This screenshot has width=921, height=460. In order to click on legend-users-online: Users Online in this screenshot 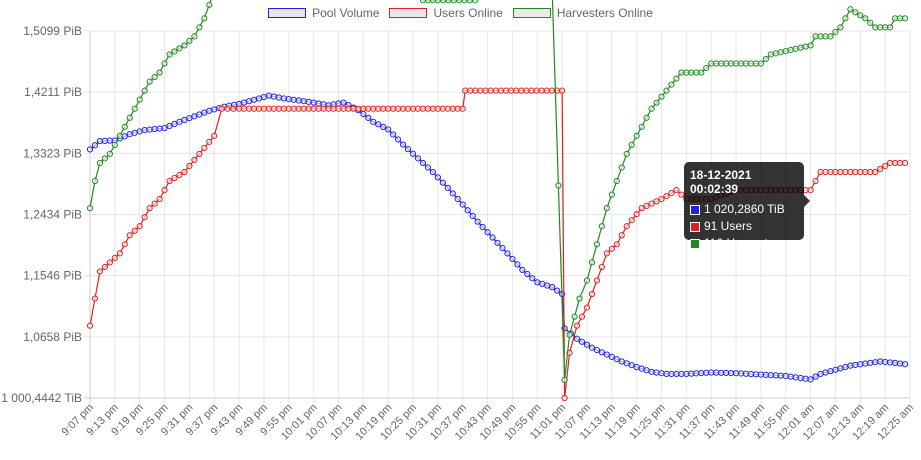, I will do `click(446, 13)`.